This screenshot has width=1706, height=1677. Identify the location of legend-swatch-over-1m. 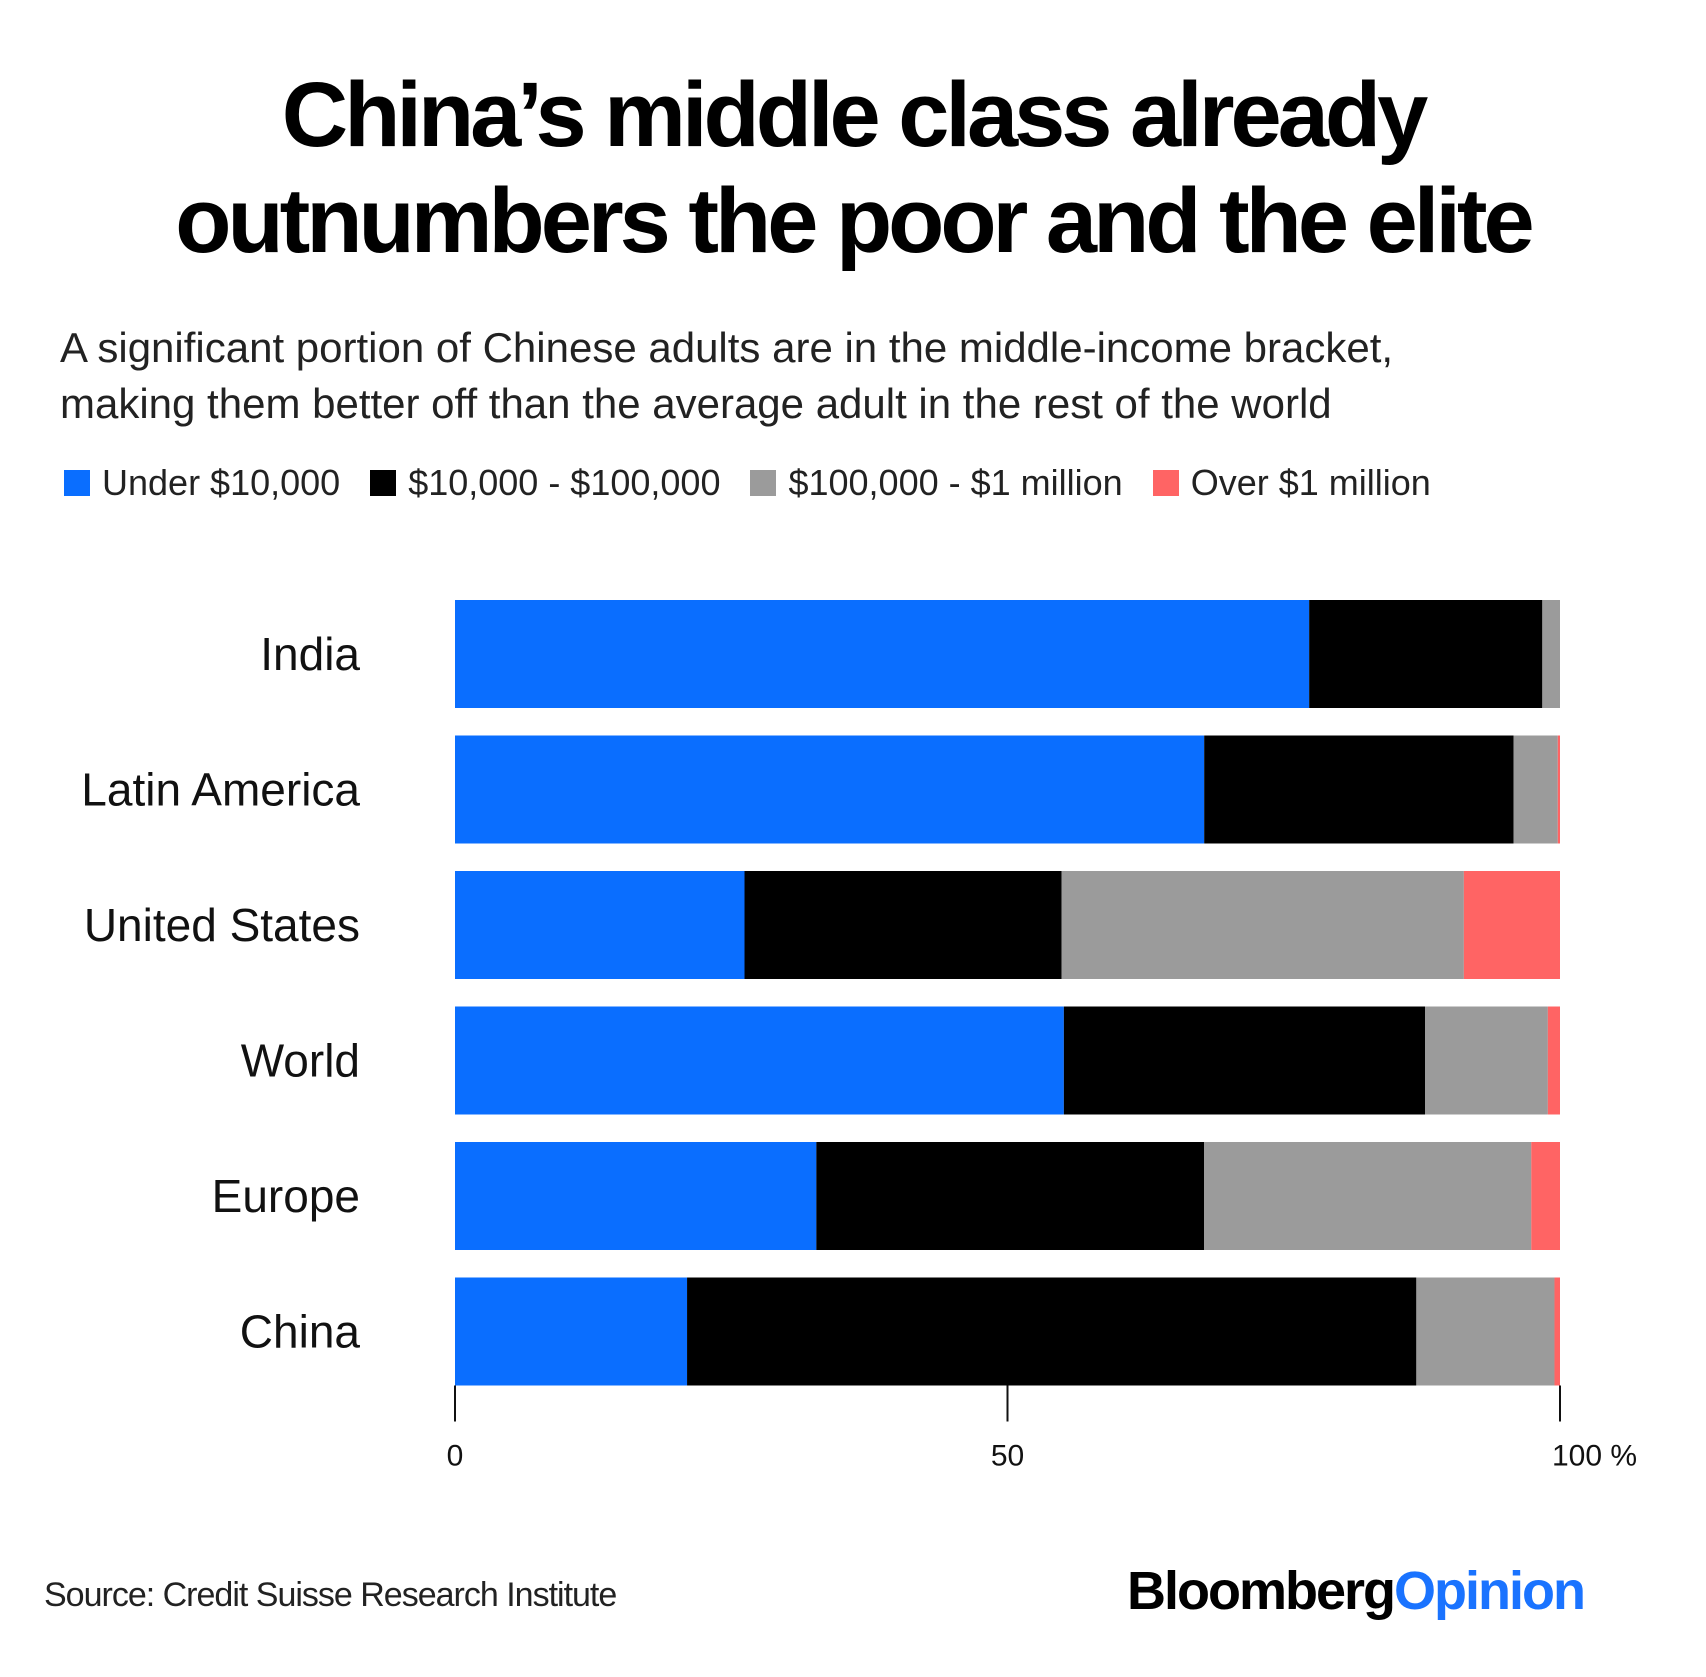
(1165, 483).